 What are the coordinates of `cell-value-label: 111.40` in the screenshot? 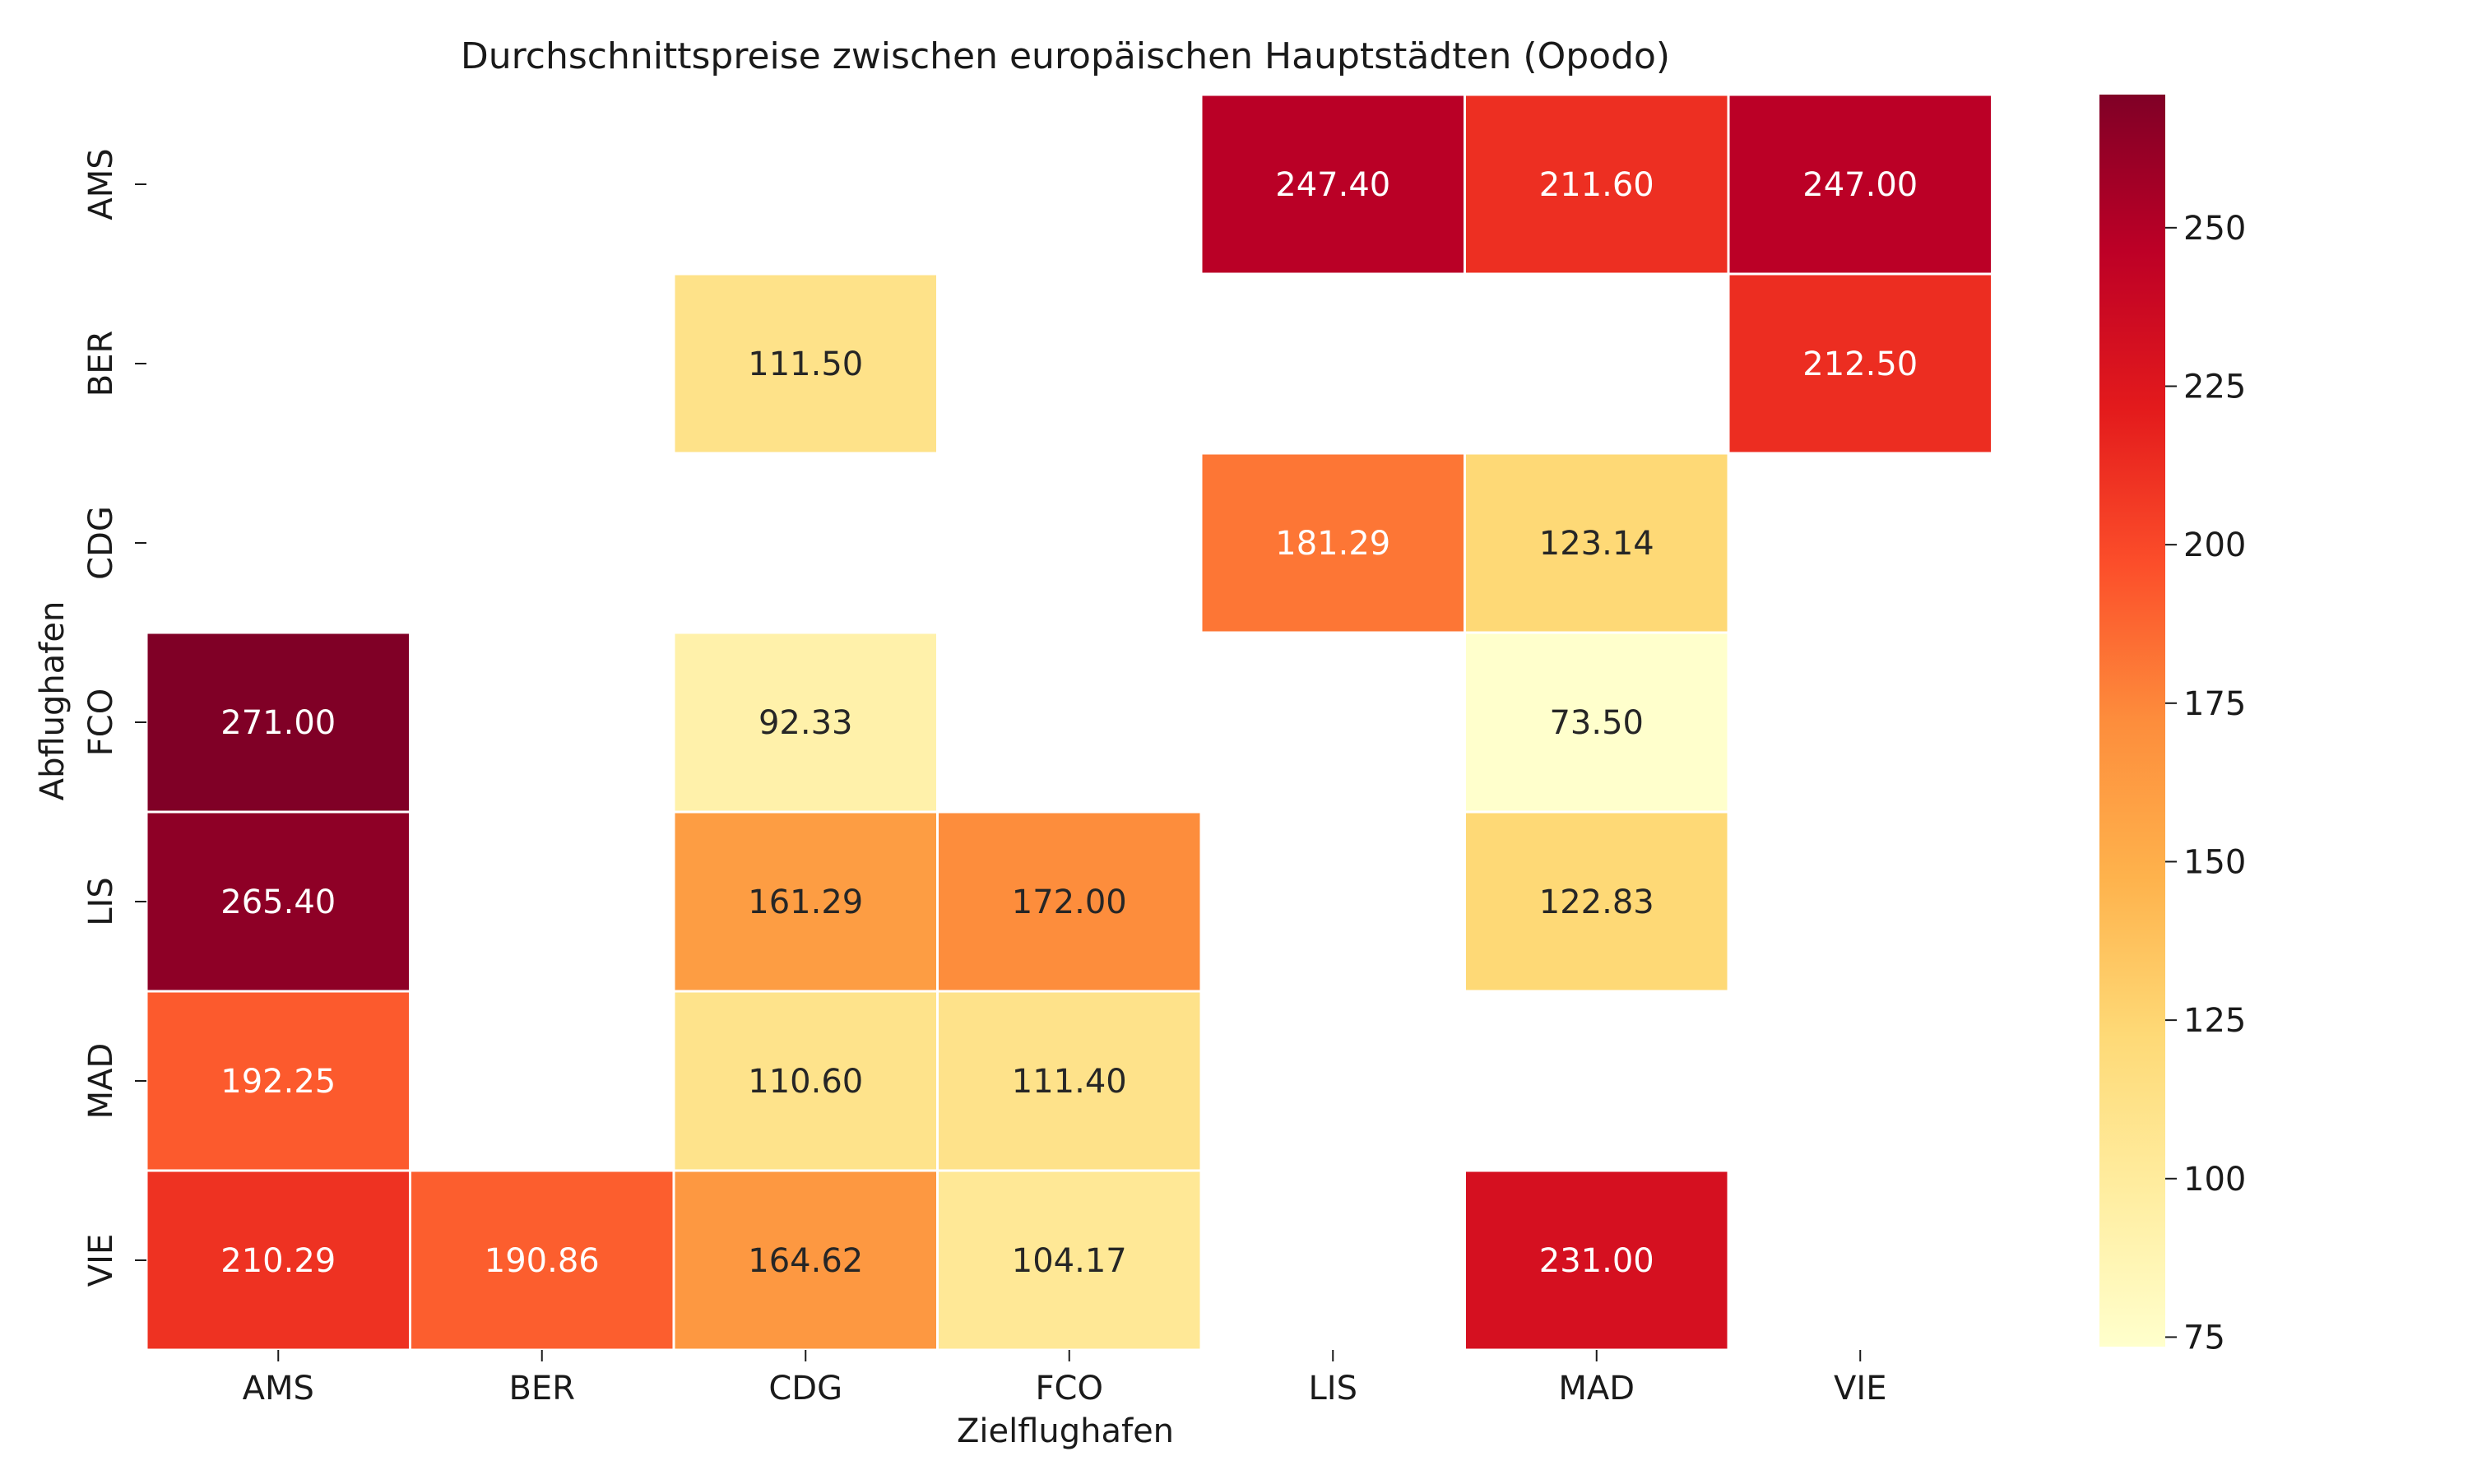 It's located at (1069, 1082).